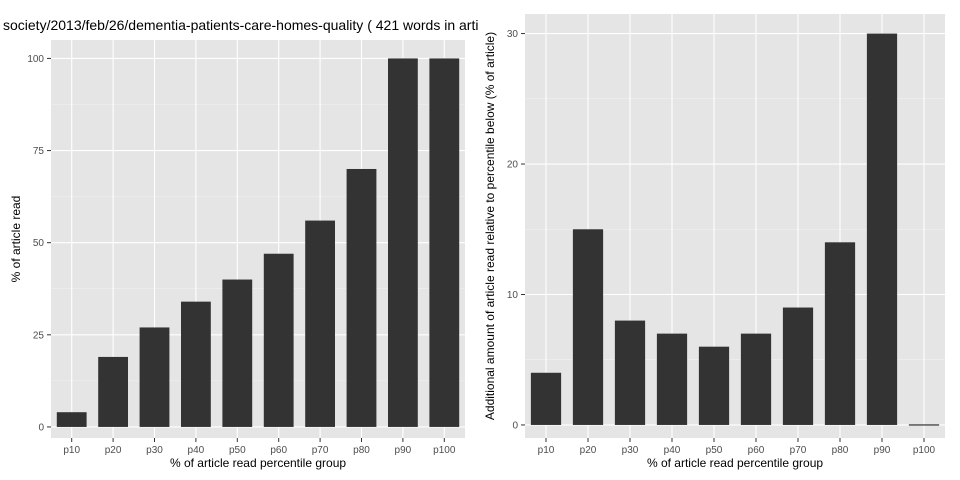 Image resolution: width=960 pixels, height=480 pixels. What do you see at coordinates (513, 295) in the screenshot?
I see `y-tick-label: 10` at bounding box center [513, 295].